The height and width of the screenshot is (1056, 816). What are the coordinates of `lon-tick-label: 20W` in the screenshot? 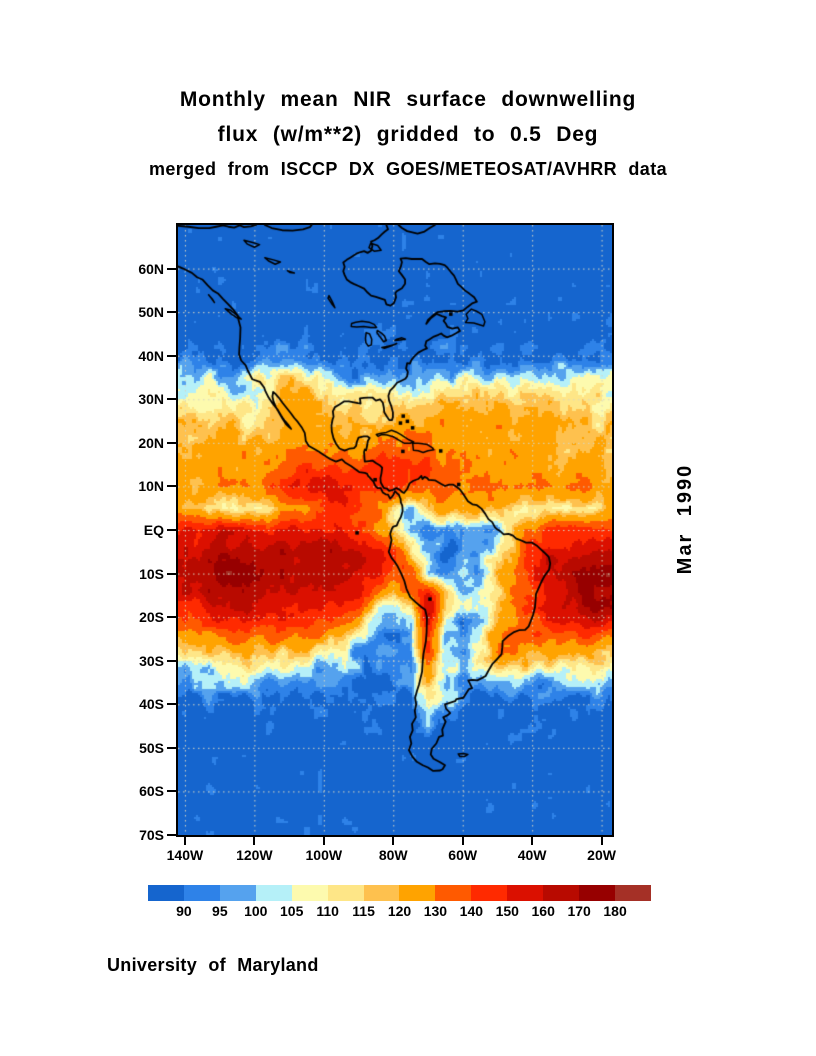 It's located at (601, 855).